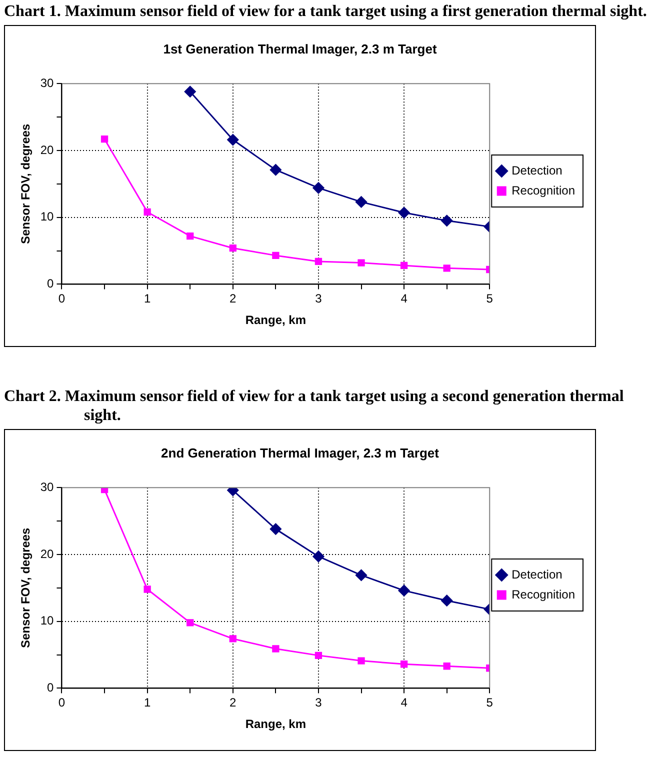  What do you see at coordinates (314, 406) in the screenshot?
I see `caption: Chart 2. Maximum sensor field of view for a tank target using a second generation thermal sight.` at bounding box center [314, 406].